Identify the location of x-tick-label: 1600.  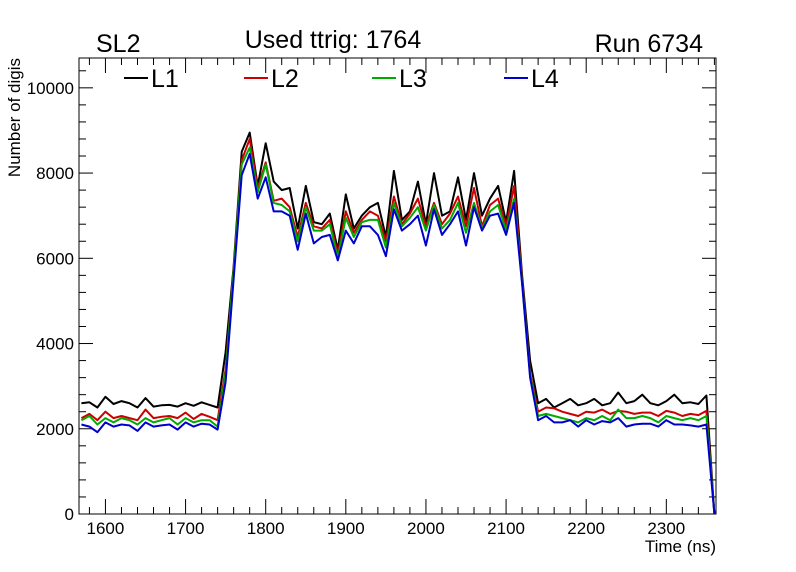
(106, 528).